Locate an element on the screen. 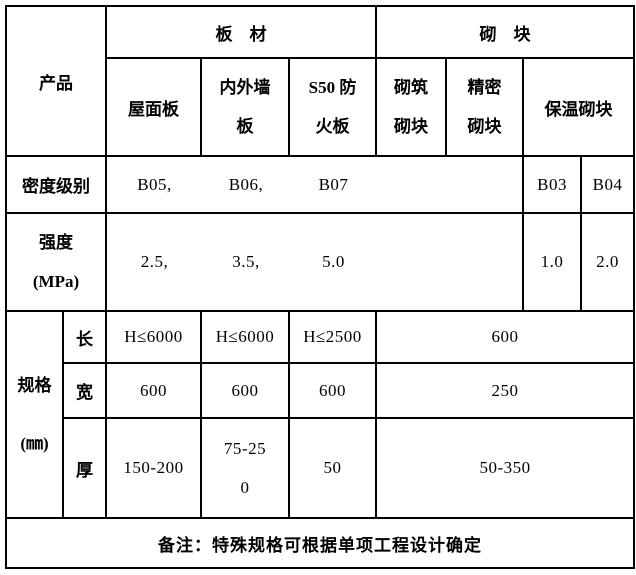 The image size is (636, 575). spec-label-cell: 规格 (㎜) is located at coordinates (34, 414).